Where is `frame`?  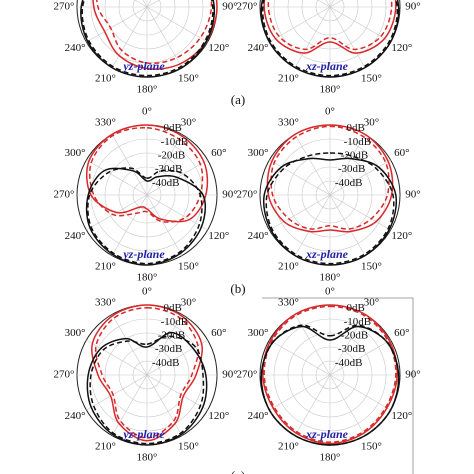
frame is located at coordinates (338, 385).